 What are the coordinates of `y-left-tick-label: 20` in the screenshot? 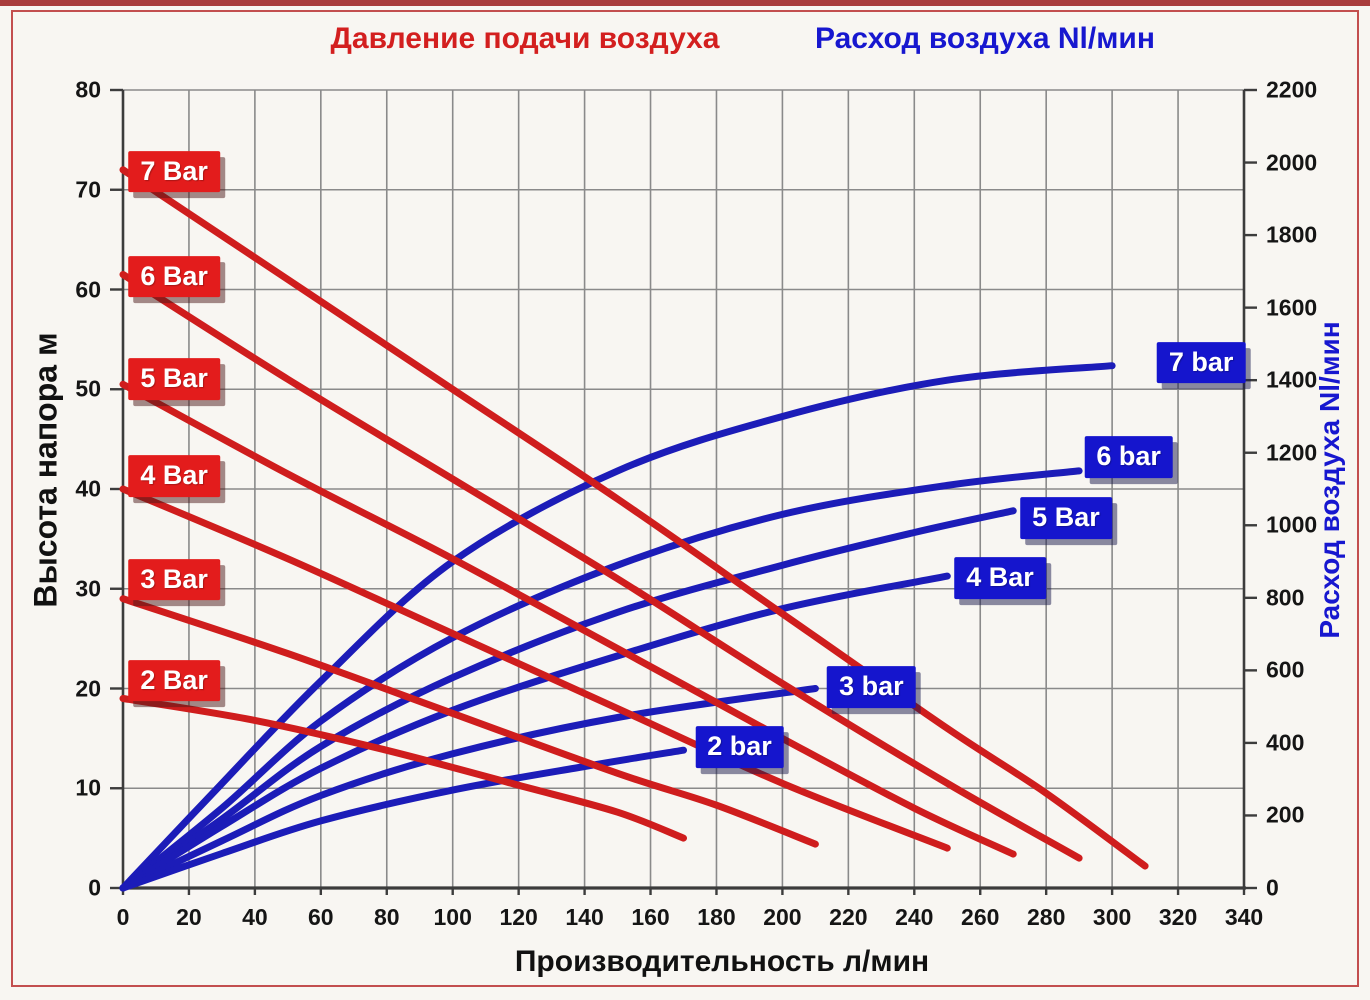 It's located at (88, 688).